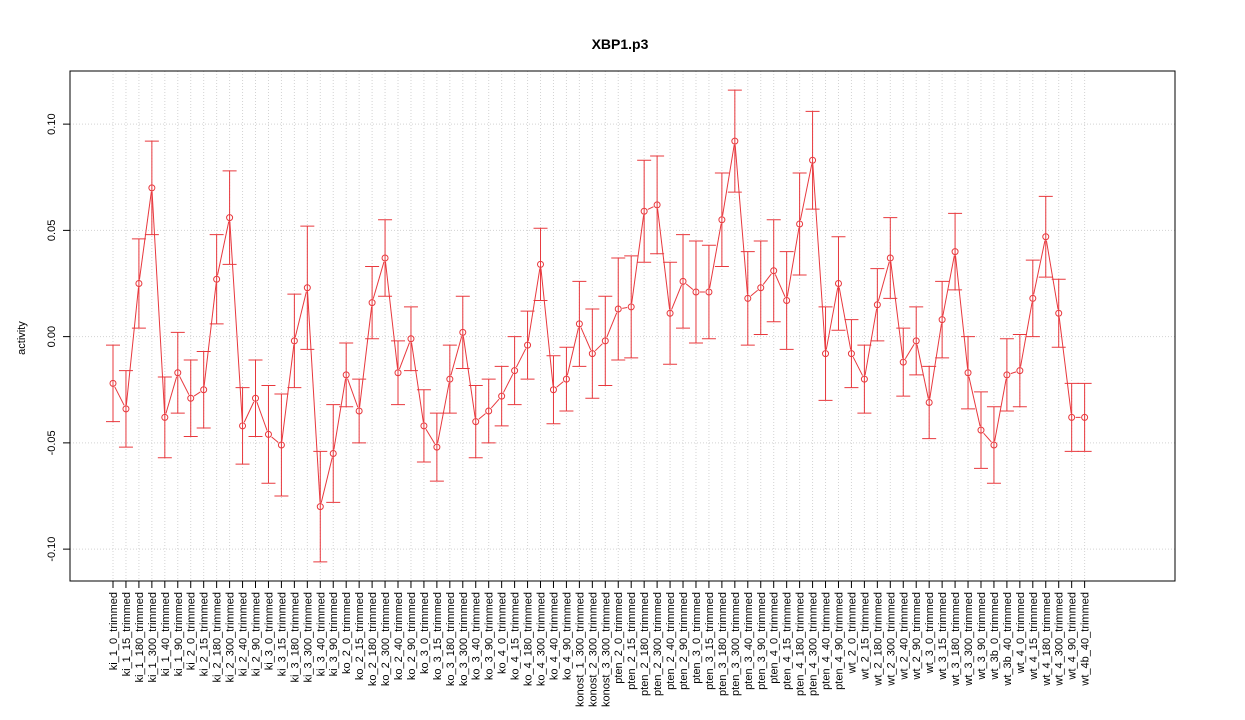 This screenshot has height=720, width=1245. What do you see at coordinates (749, 641) in the screenshot?
I see `x-tick-label: pten_3_40_trimmed` at bounding box center [749, 641].